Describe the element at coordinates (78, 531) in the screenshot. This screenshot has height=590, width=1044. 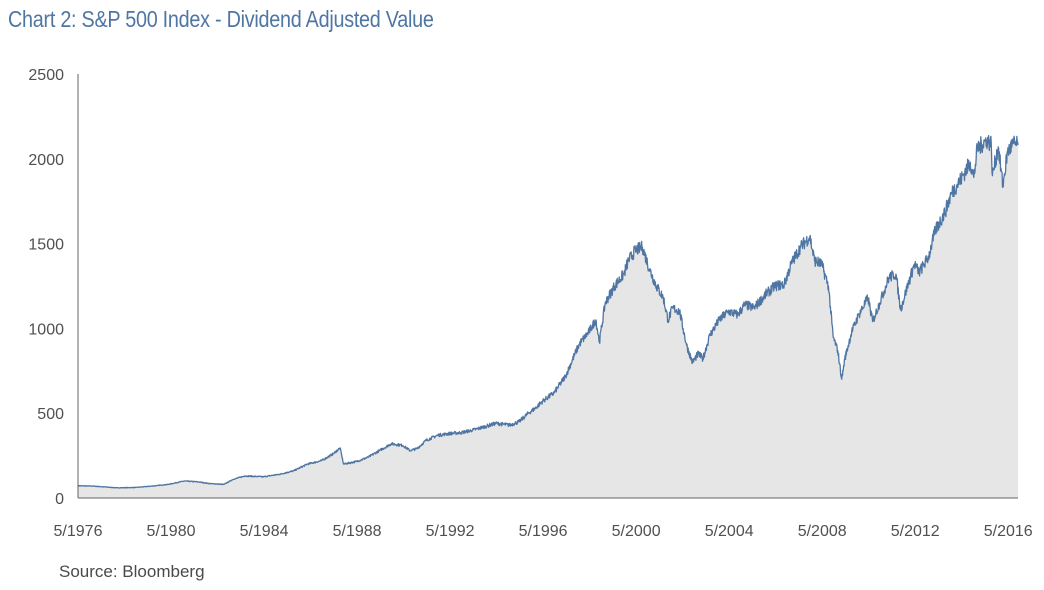
I see `x-tick-label: 5/1976` at that location.